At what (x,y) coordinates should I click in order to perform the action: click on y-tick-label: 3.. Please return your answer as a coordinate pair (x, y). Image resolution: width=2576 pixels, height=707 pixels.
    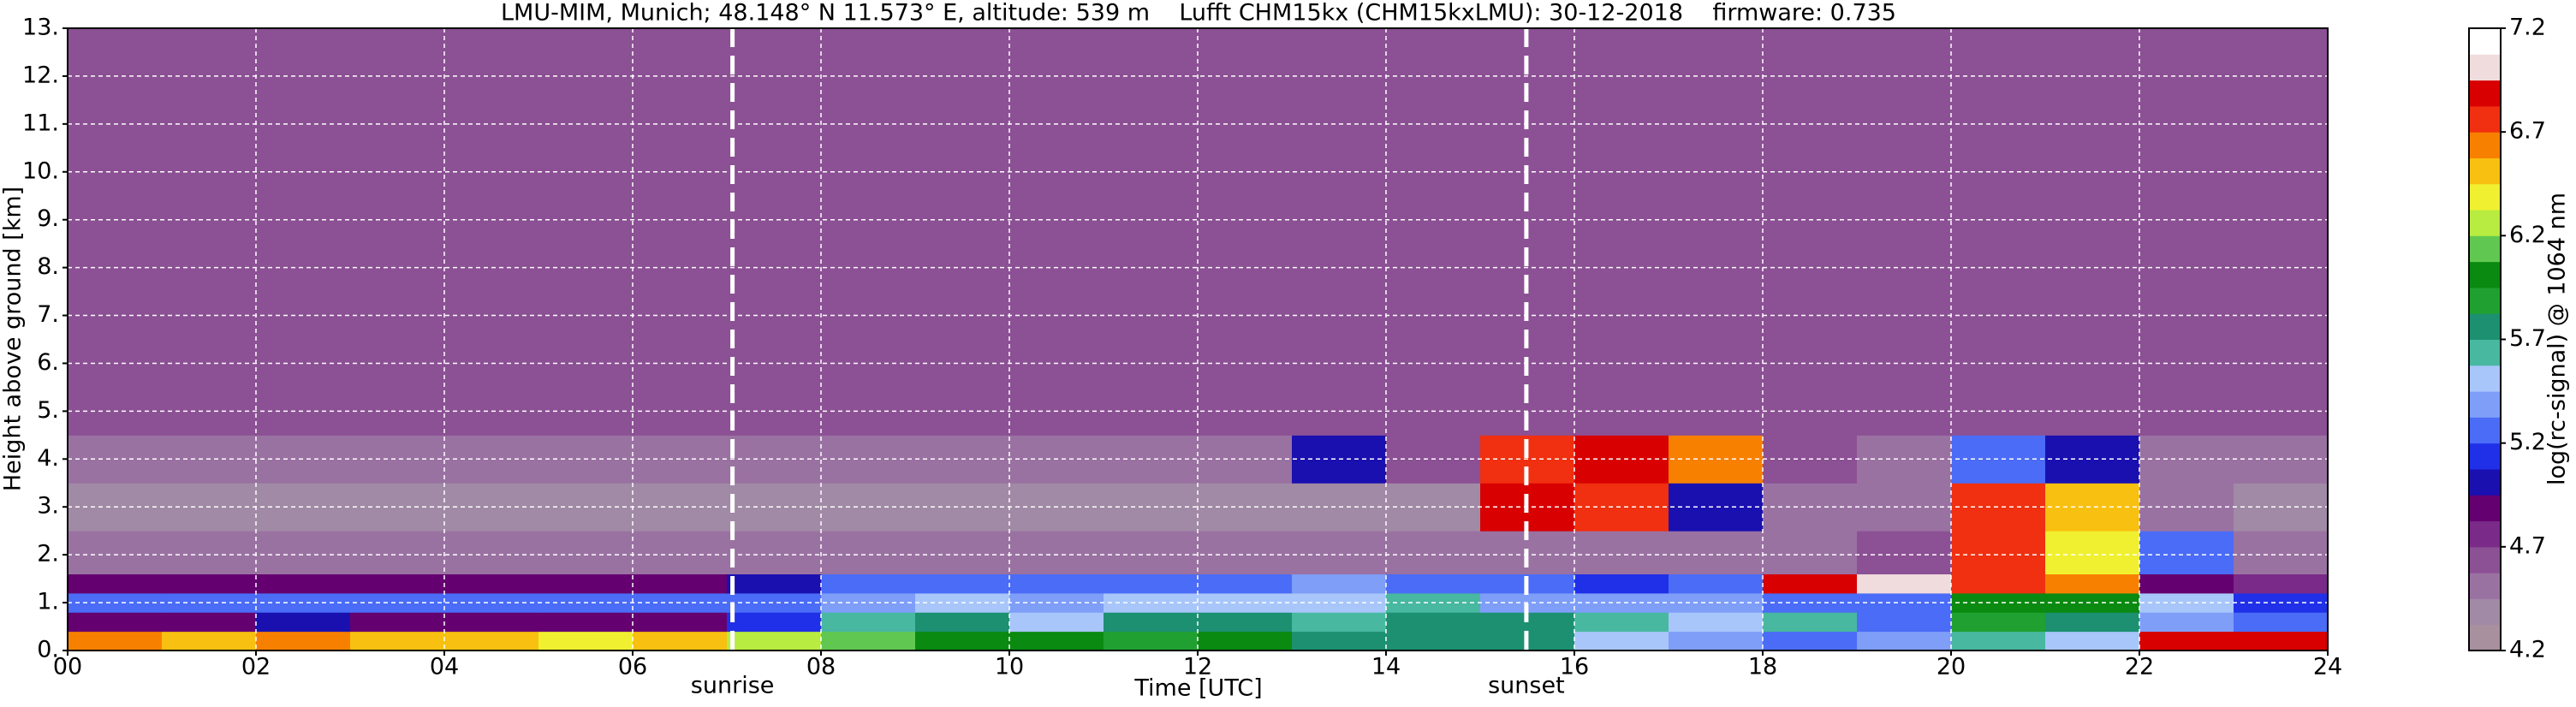
    Looking at the image, I should click on (48, 506).